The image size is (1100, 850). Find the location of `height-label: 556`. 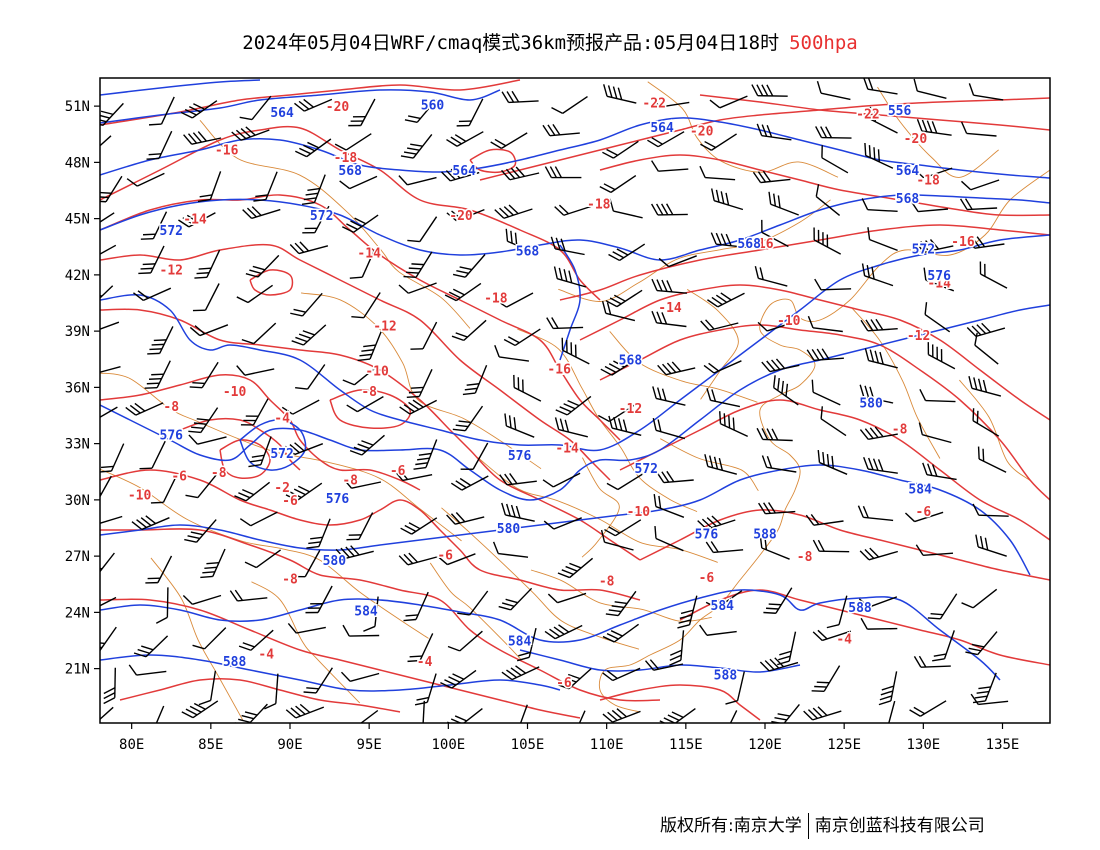

height-label: 556 is located at coordinates (900, 111).